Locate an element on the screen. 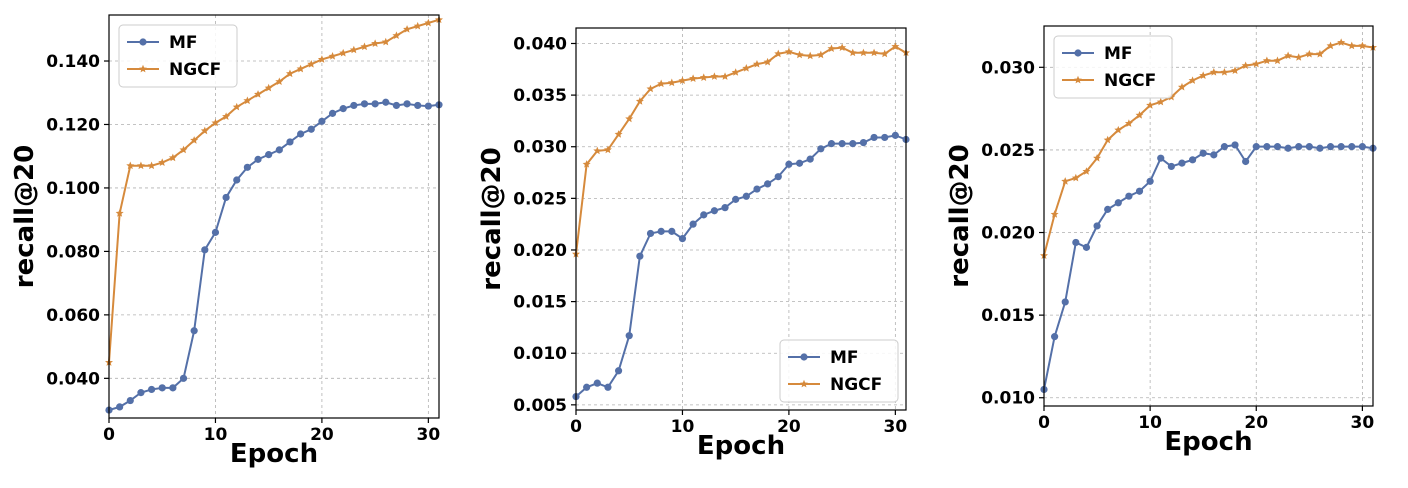 This screenshot has width=1408, height=488. x-axis-title: Epoch is located at coordinates (1208, 442).